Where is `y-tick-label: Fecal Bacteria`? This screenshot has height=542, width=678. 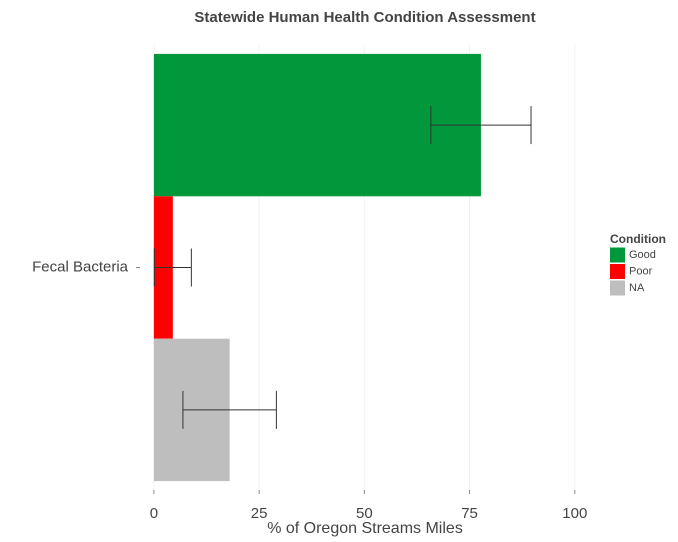 y-tick-label: Fecal Bacteria is located at coordinates (80, 266).